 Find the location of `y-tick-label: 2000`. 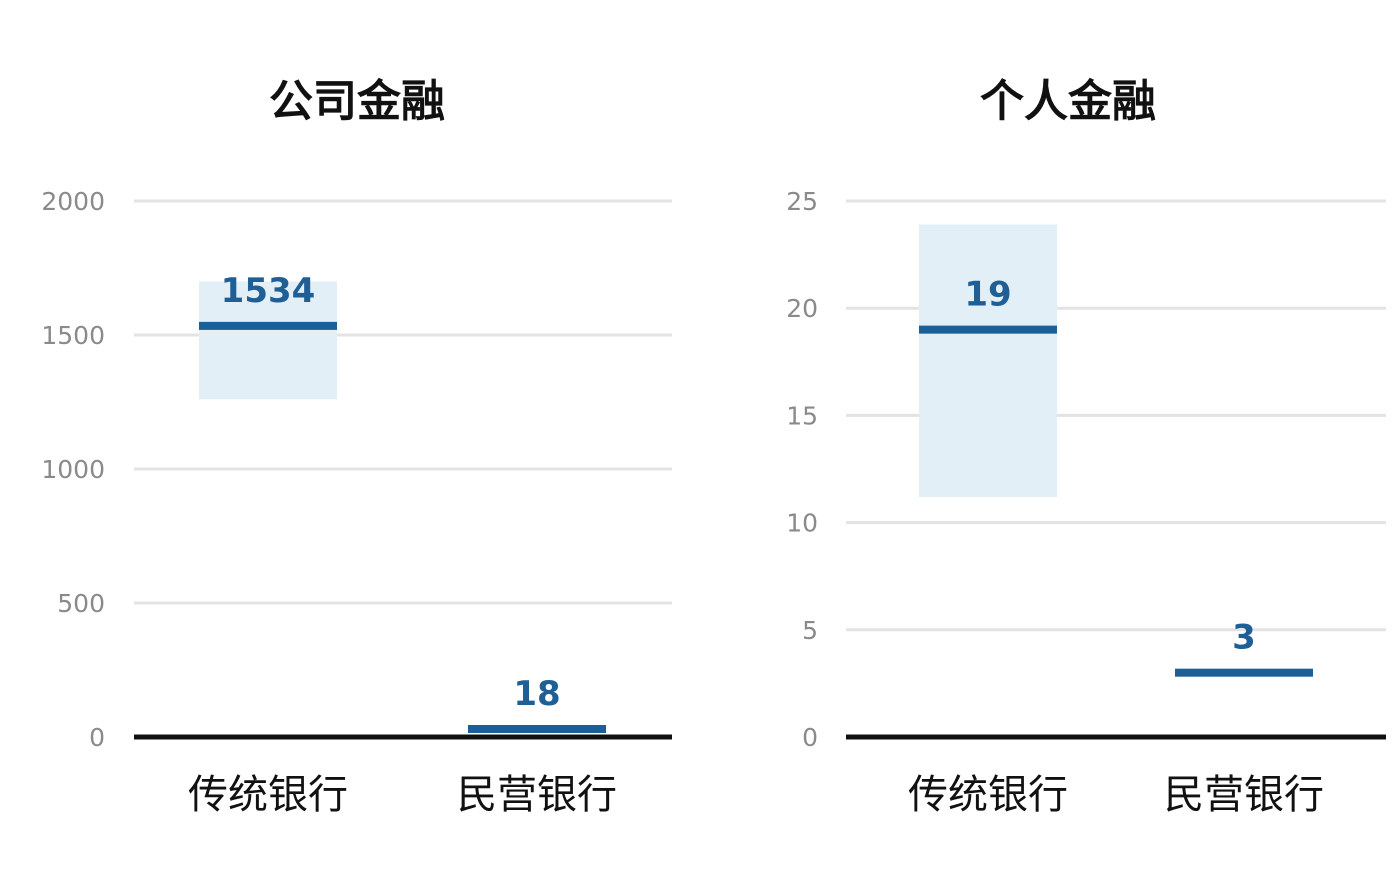

y-tick-label: 2000 is located at coordinates (73, 201).